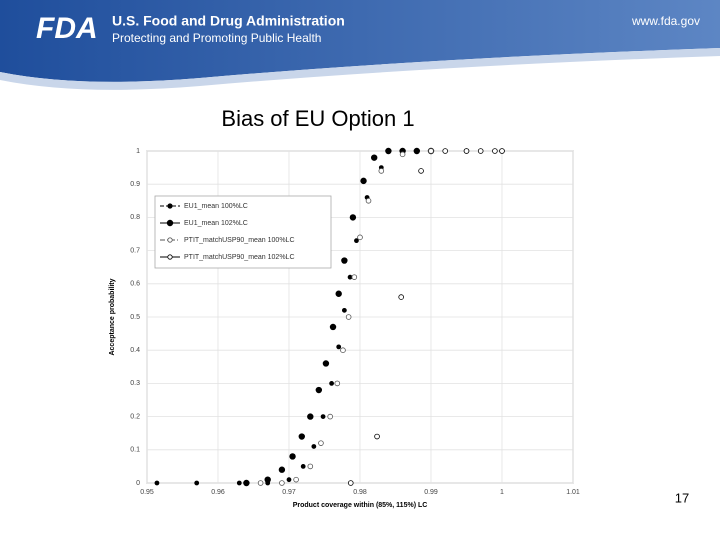 Image resolution: width=720 pixels, height=540 pixels. What do you see at coordinates (360, 492) in the screenshot?
I see `x-tick-label: 0.98` at bounding box center [360, 492].